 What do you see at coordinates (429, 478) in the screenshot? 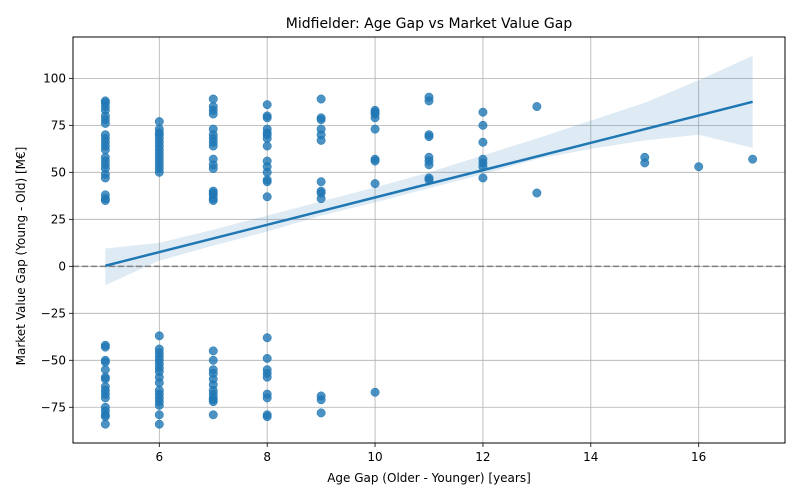
I see `x-axis-label: Age Gap (Older - Younger) [years]` at bounding box center [429, 478].